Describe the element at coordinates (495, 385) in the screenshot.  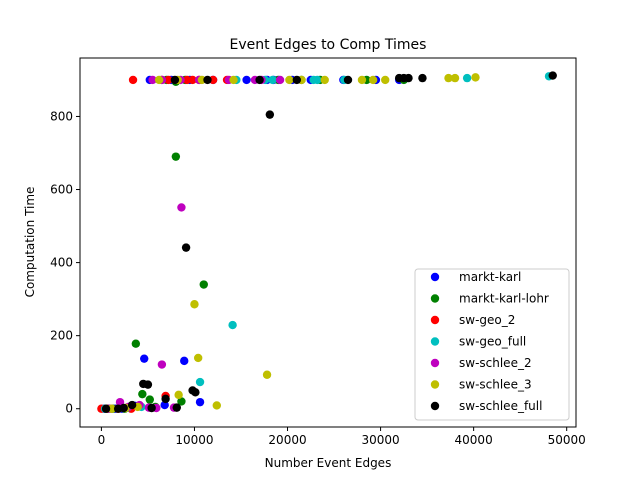
I see `legend-label: sw-schlee_3` at that location.